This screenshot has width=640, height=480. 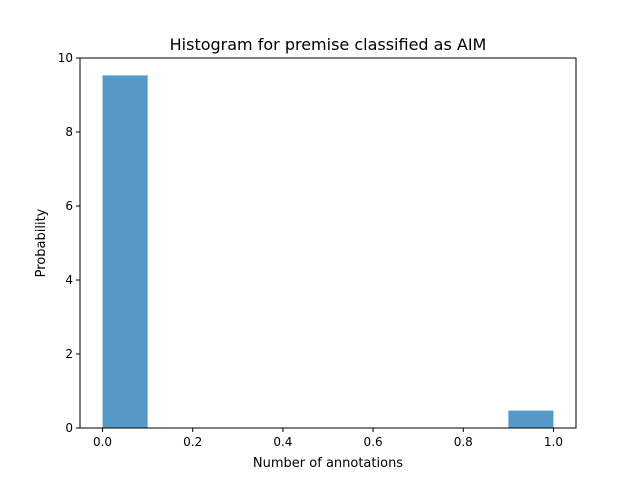 I want to click on x-tick-label: 0.6, so click(x=373, y=442).